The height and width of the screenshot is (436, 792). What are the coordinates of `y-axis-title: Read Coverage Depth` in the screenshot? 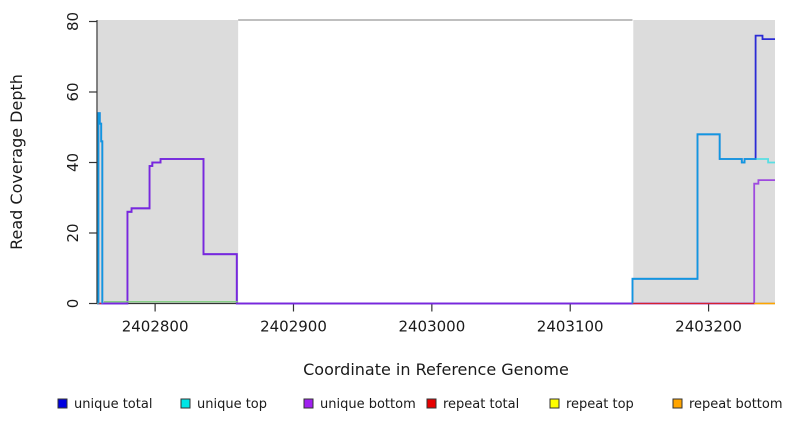 It's located at (16, 162).